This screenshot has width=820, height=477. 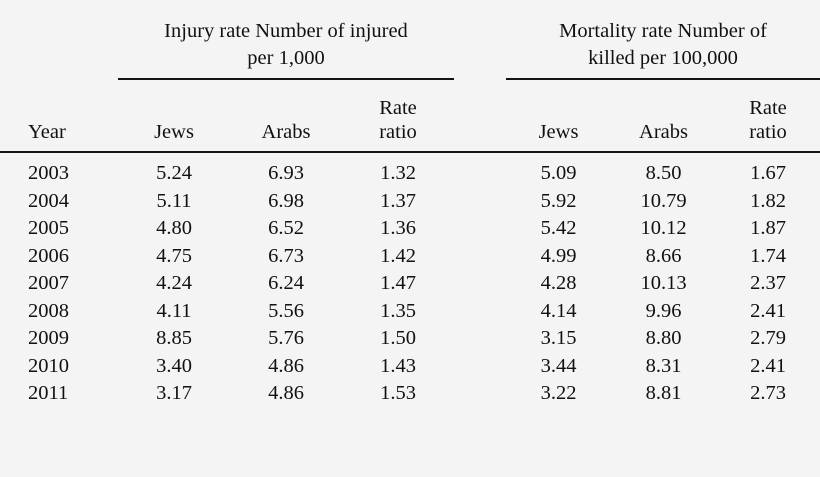 I want to click on cell-injury-rate-ratio: 1.37, so click(x=398, y=200).